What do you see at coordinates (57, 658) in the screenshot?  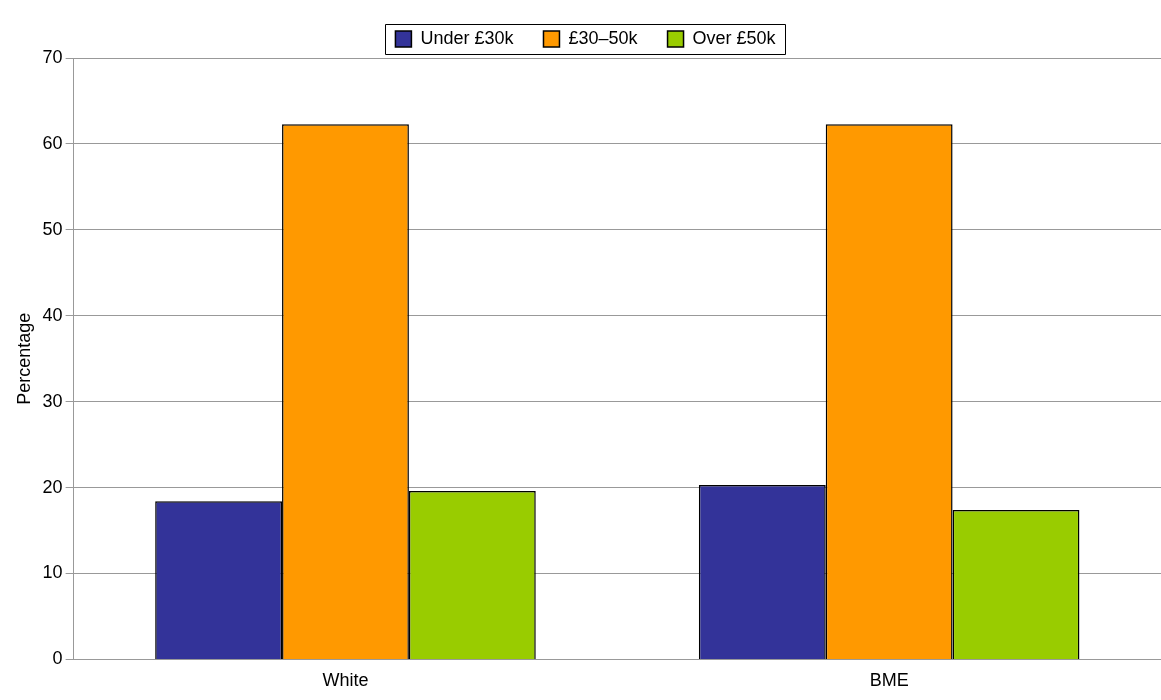 I see `y-tick-label: 0` at bounding box center [57, 658].